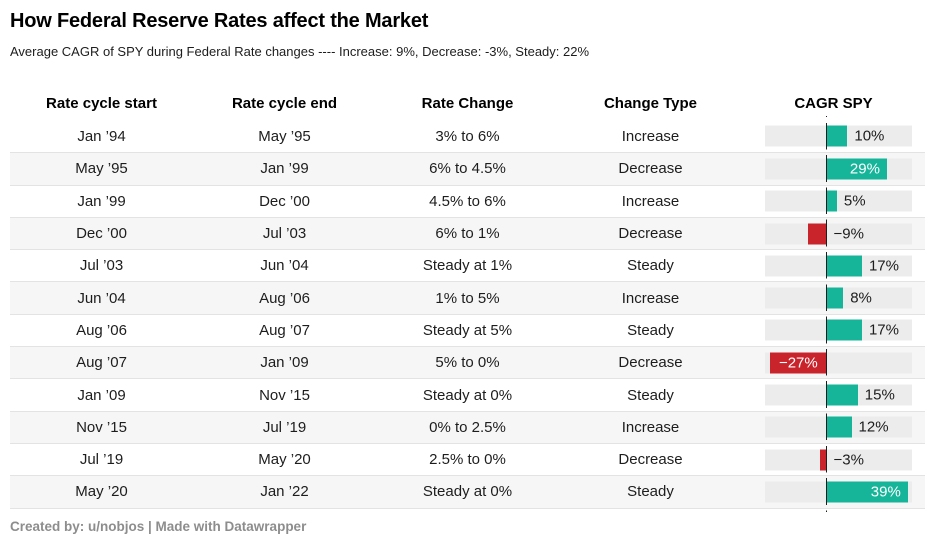 The height and width of the screenshot is (545, 935). I want to click on cell-cagr-spy: 15%, so click(833, 394).